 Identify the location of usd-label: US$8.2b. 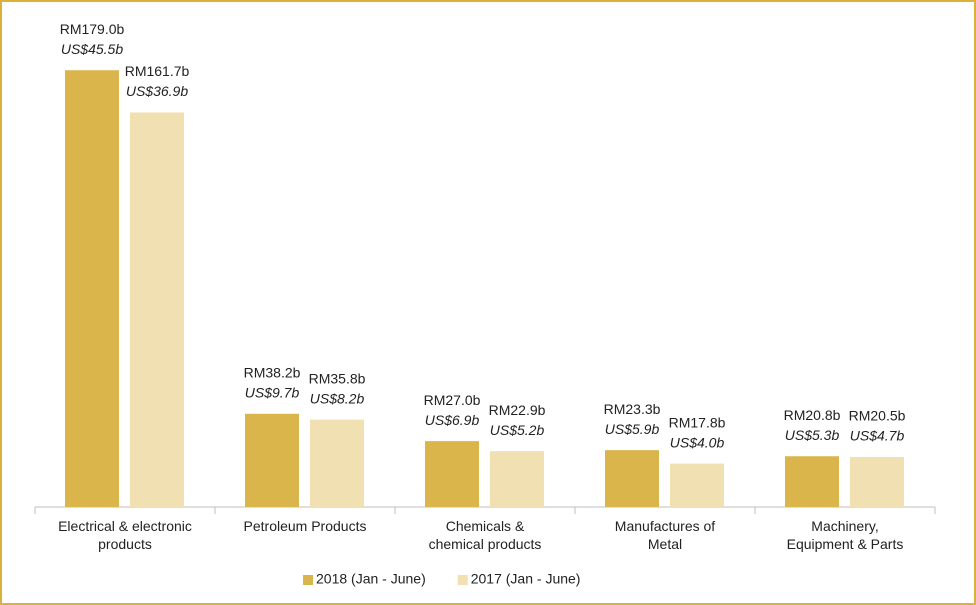
(337, 398).